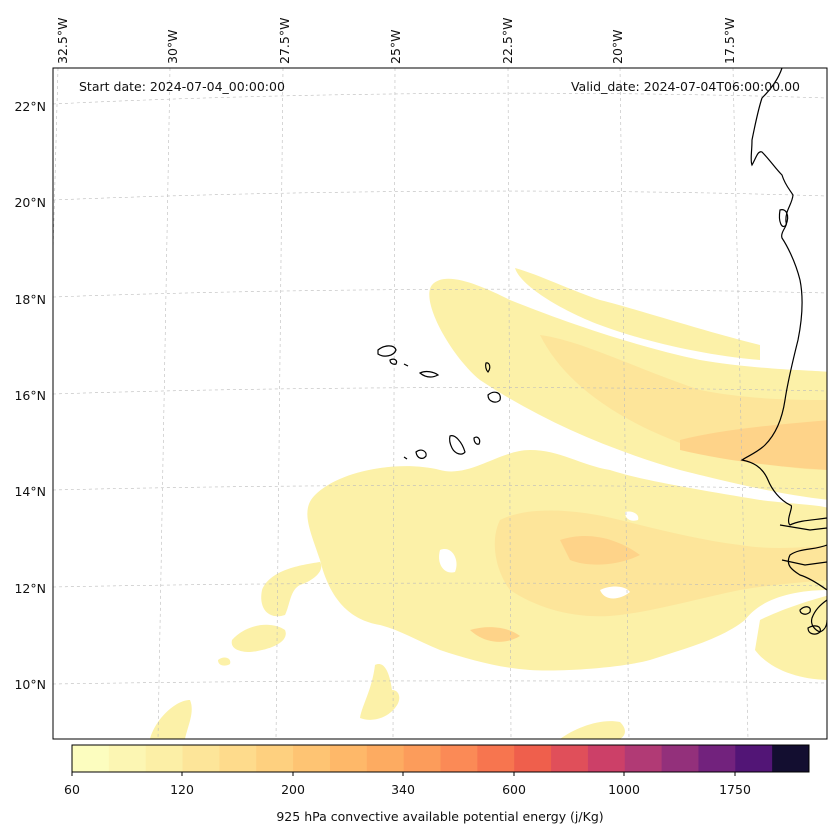 This screenshot has width=837, height=836. What do you see at coordinates (783, 297) in the screenshot?
I see `africa-coast` at bounding box center [783, 297].